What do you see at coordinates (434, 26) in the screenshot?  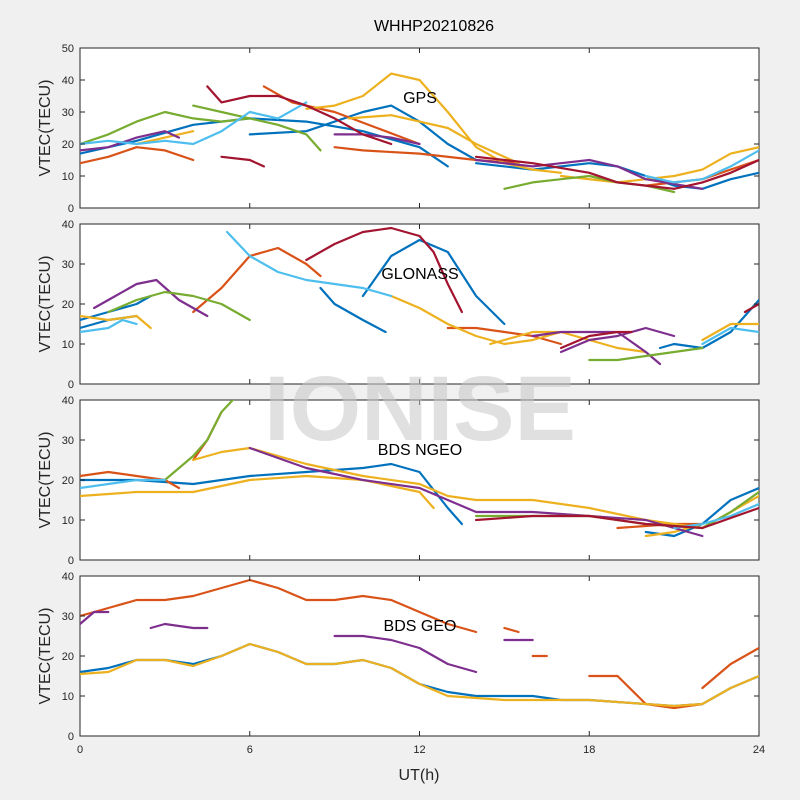 I see `chart-title: WHHP20210826` at bounding box center [434, 26].